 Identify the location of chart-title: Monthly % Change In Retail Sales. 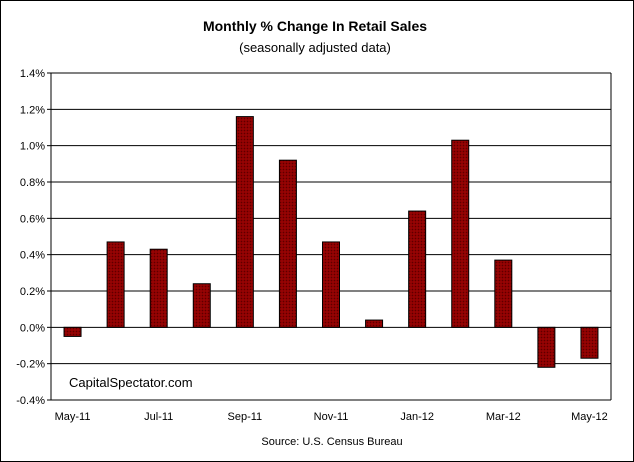
(315, 26).